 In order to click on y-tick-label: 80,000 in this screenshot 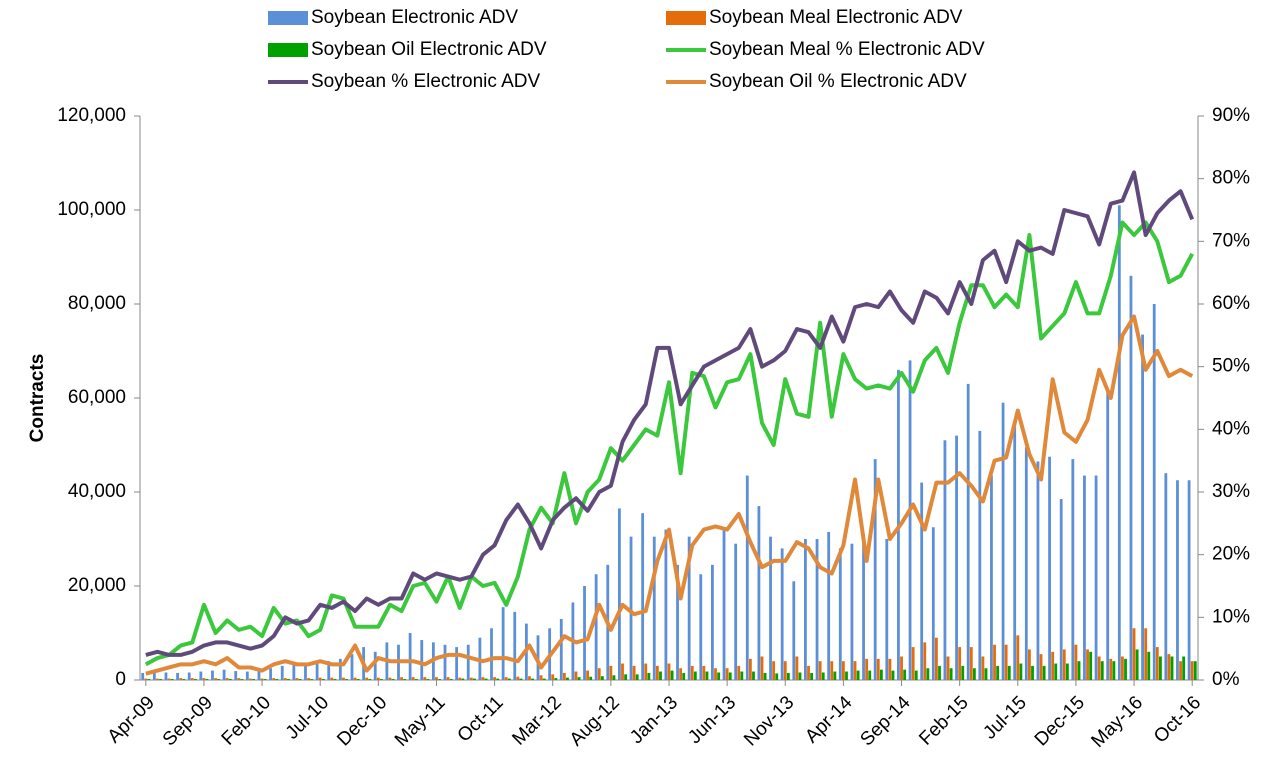, I will do `click(97, 303)`.